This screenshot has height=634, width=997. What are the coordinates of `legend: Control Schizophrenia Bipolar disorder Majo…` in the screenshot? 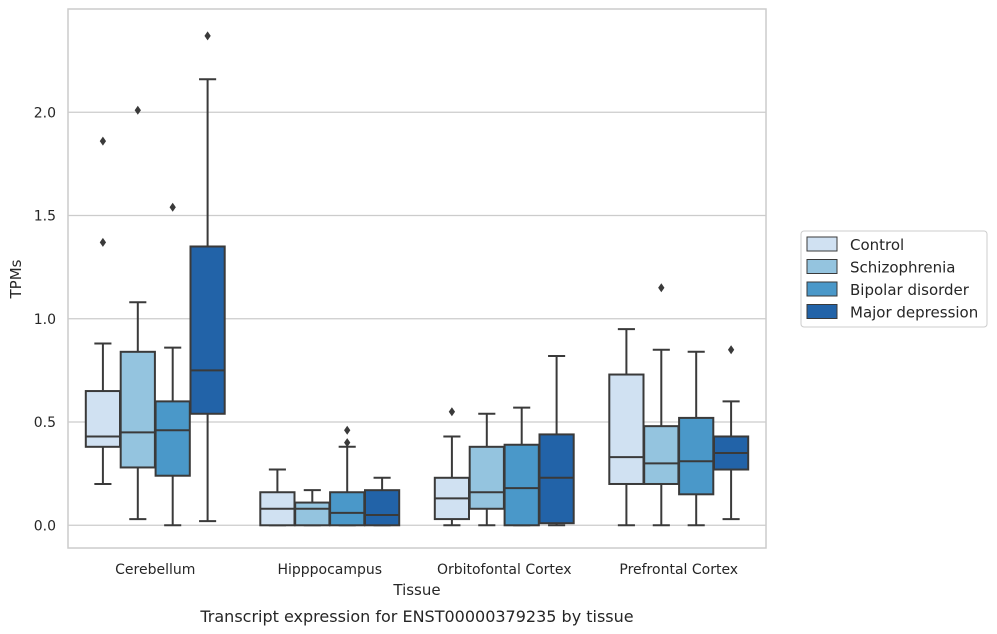 It's located at (894, 279).